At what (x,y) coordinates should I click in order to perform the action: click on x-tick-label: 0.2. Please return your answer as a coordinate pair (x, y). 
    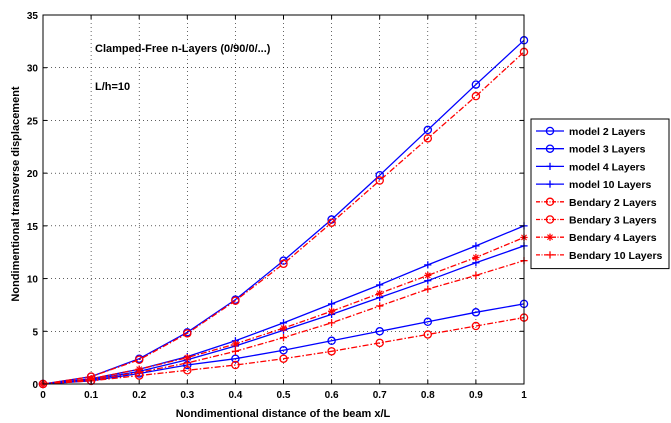
    Looking at the image, I should click on (139, 395).